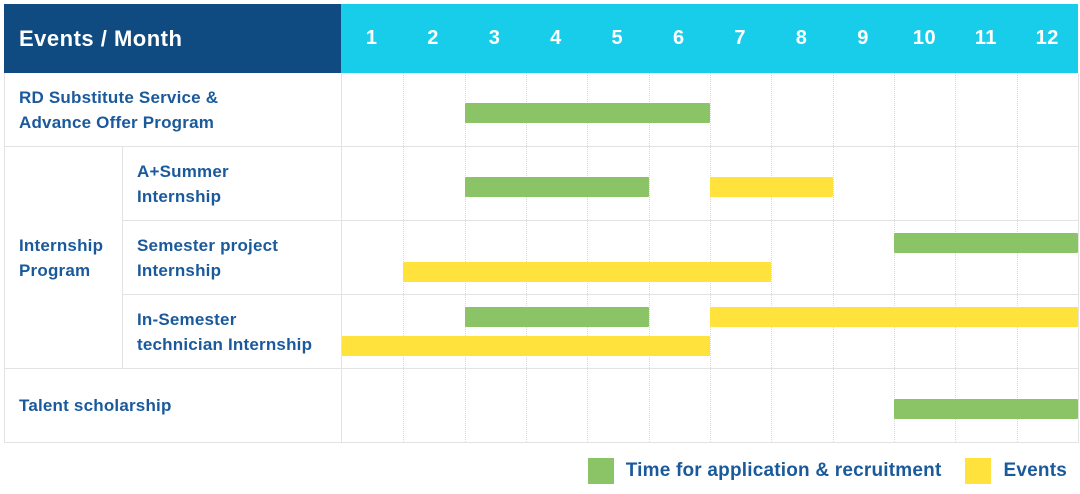 The width and height of the screenshot is (1080, 494). Describe the element at coordinates (55, 270) in the screenshot. I see `label-line: Program` at that location.